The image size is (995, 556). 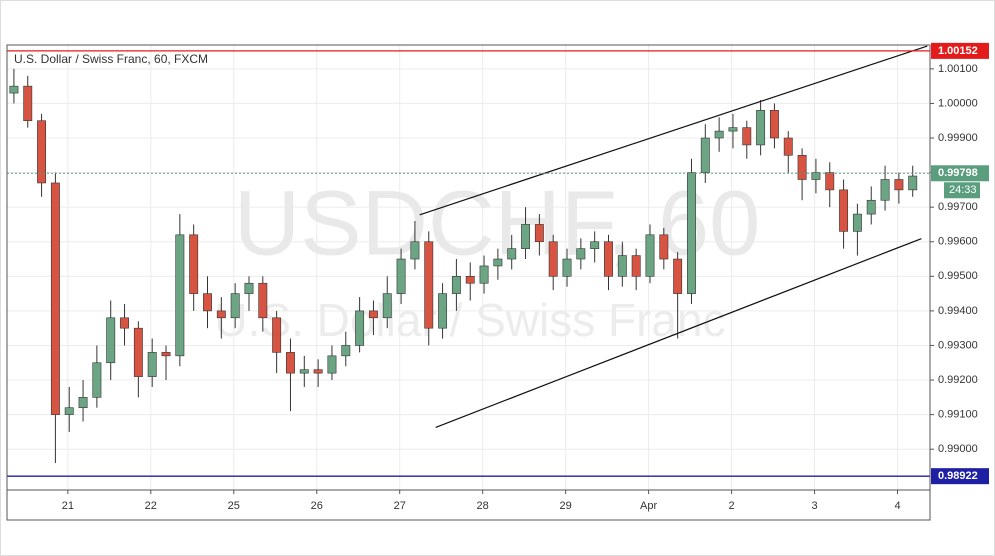 I want to click on level-label: 0.98922, so click(x=958, y=476).